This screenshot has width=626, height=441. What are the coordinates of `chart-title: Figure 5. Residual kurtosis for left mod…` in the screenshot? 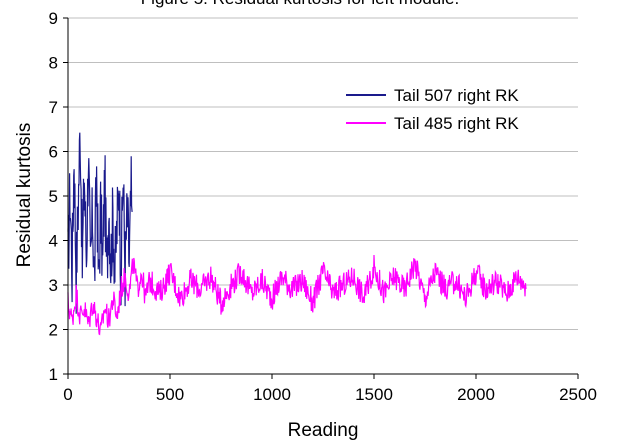 It's located at (300, 4).